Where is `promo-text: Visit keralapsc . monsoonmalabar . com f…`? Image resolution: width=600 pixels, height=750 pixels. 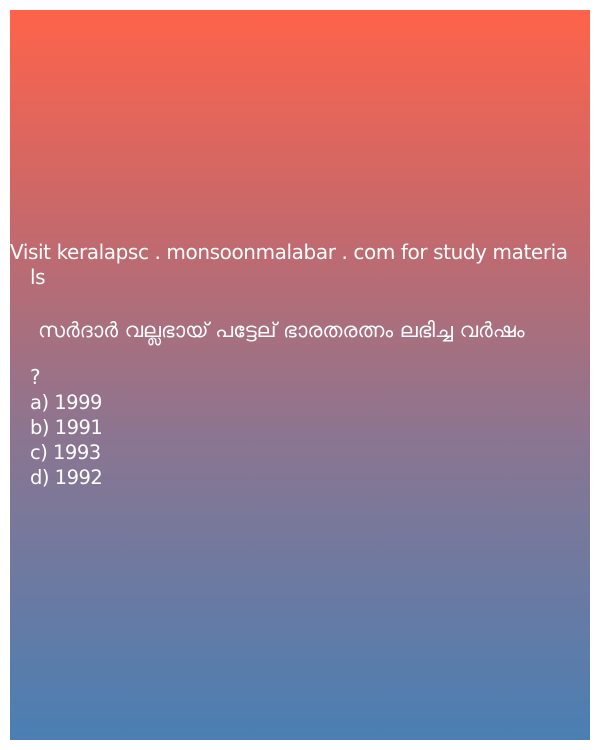 promo-text: Visit keralapsc . monsoonmalabar . com f… is located at coordinates (300, 265).